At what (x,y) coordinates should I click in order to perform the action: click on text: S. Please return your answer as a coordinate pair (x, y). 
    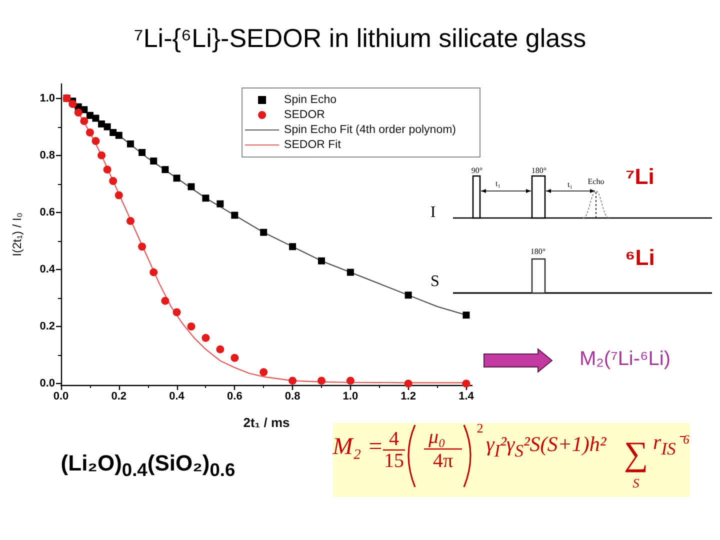
    Looking at the image, I should click on (636, 483).